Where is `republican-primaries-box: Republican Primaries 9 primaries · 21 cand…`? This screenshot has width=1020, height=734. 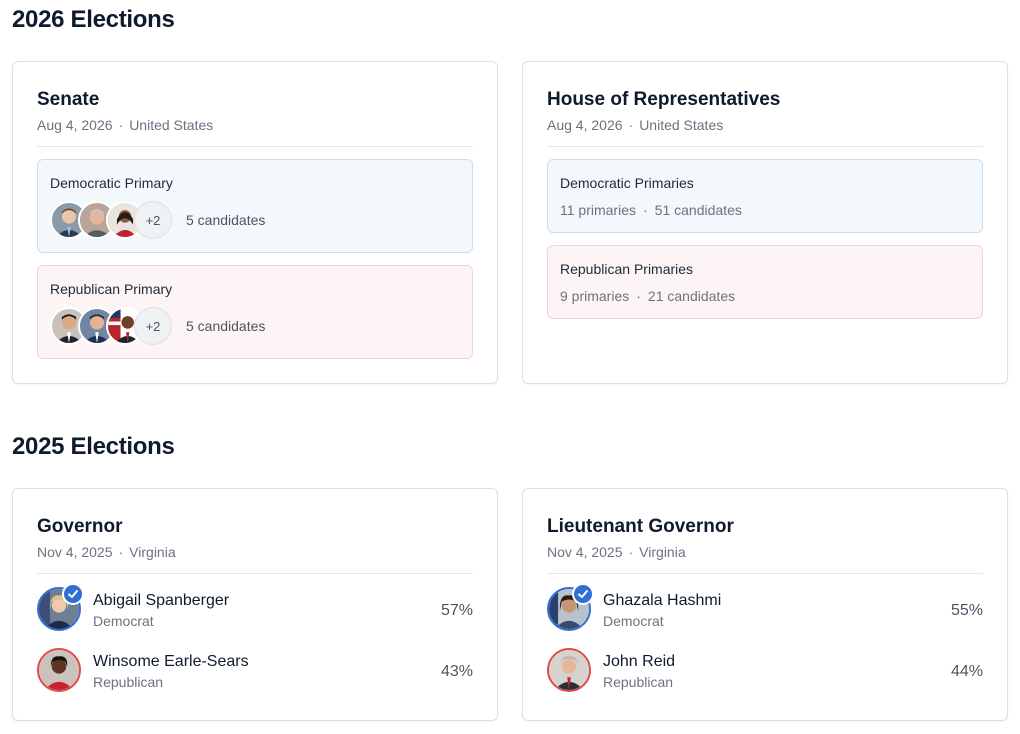
republican-primaries-box: Republican Primaries 9 primaries · 21 cand… is located at coordinates (765, 282).